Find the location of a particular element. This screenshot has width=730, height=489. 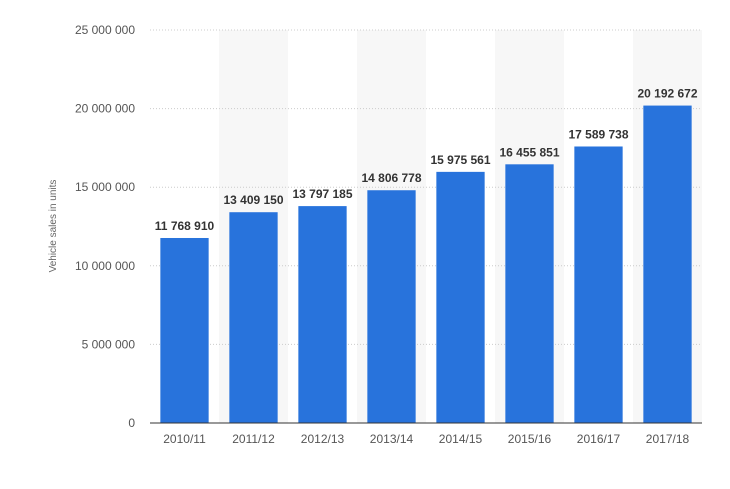

x-tick-label: 2011/12 is located at coordinates (253, 439).